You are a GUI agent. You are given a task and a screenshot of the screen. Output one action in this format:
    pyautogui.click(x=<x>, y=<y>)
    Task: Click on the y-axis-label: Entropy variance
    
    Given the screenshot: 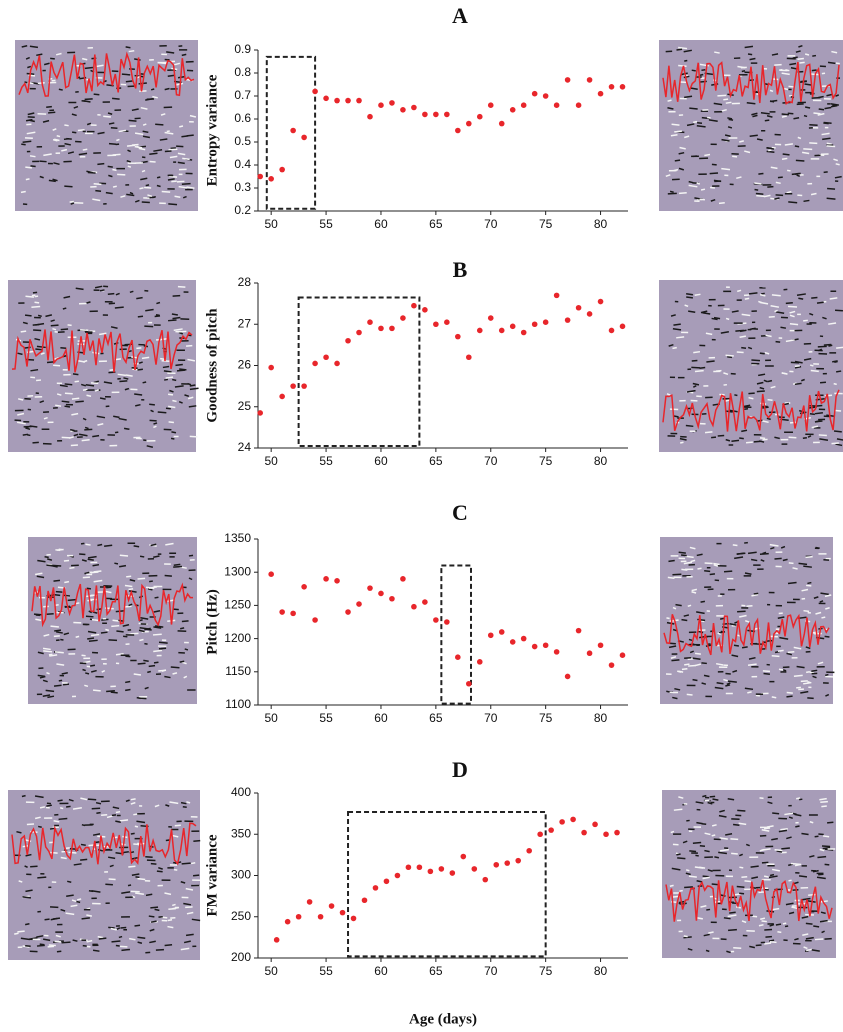 What is the action you would take?
    pyautogui.click(x=212, y=130)
    